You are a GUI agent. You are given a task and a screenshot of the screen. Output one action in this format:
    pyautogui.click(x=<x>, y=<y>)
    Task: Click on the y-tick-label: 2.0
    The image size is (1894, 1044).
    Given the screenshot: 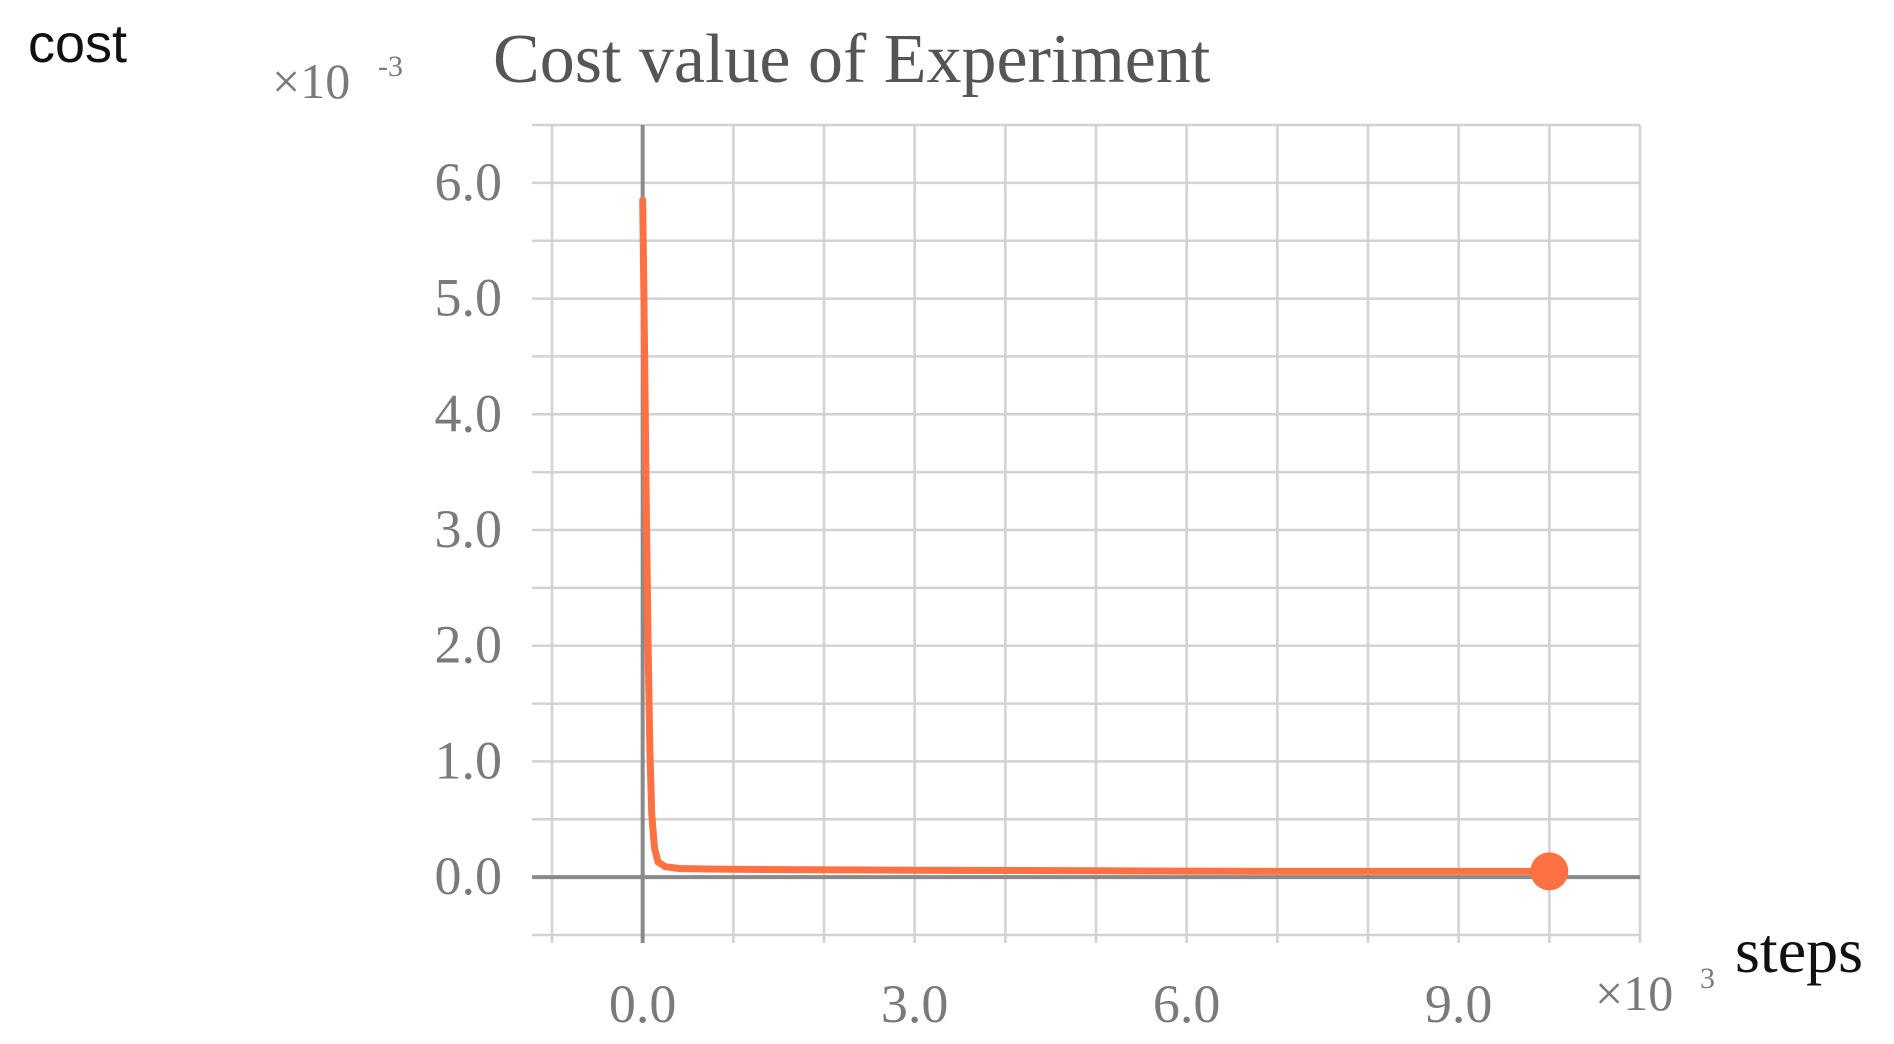 What is the action you would take?
    pyautogui.click(x=469, y=645)
    